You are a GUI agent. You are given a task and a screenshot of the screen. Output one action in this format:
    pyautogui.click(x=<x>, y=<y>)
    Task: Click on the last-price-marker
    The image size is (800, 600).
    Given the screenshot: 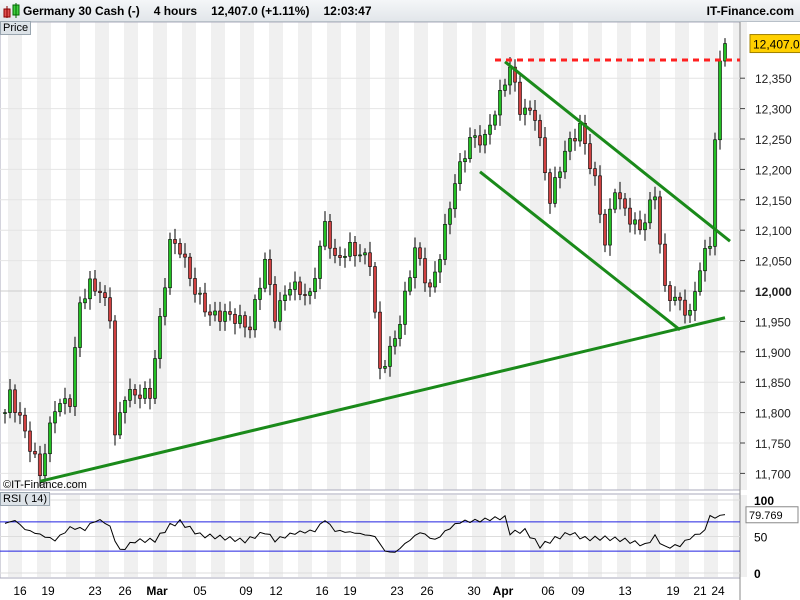 What is the action you would take?
    pyautogui.click(x=774, y=44)
    